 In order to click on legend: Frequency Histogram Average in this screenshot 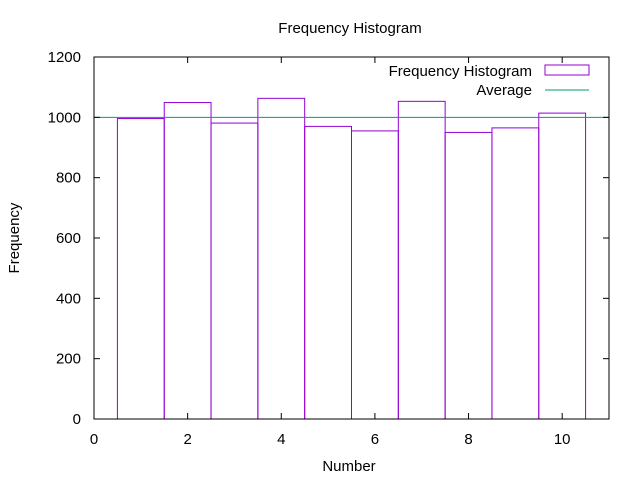, I will do `click(489, 81)`.